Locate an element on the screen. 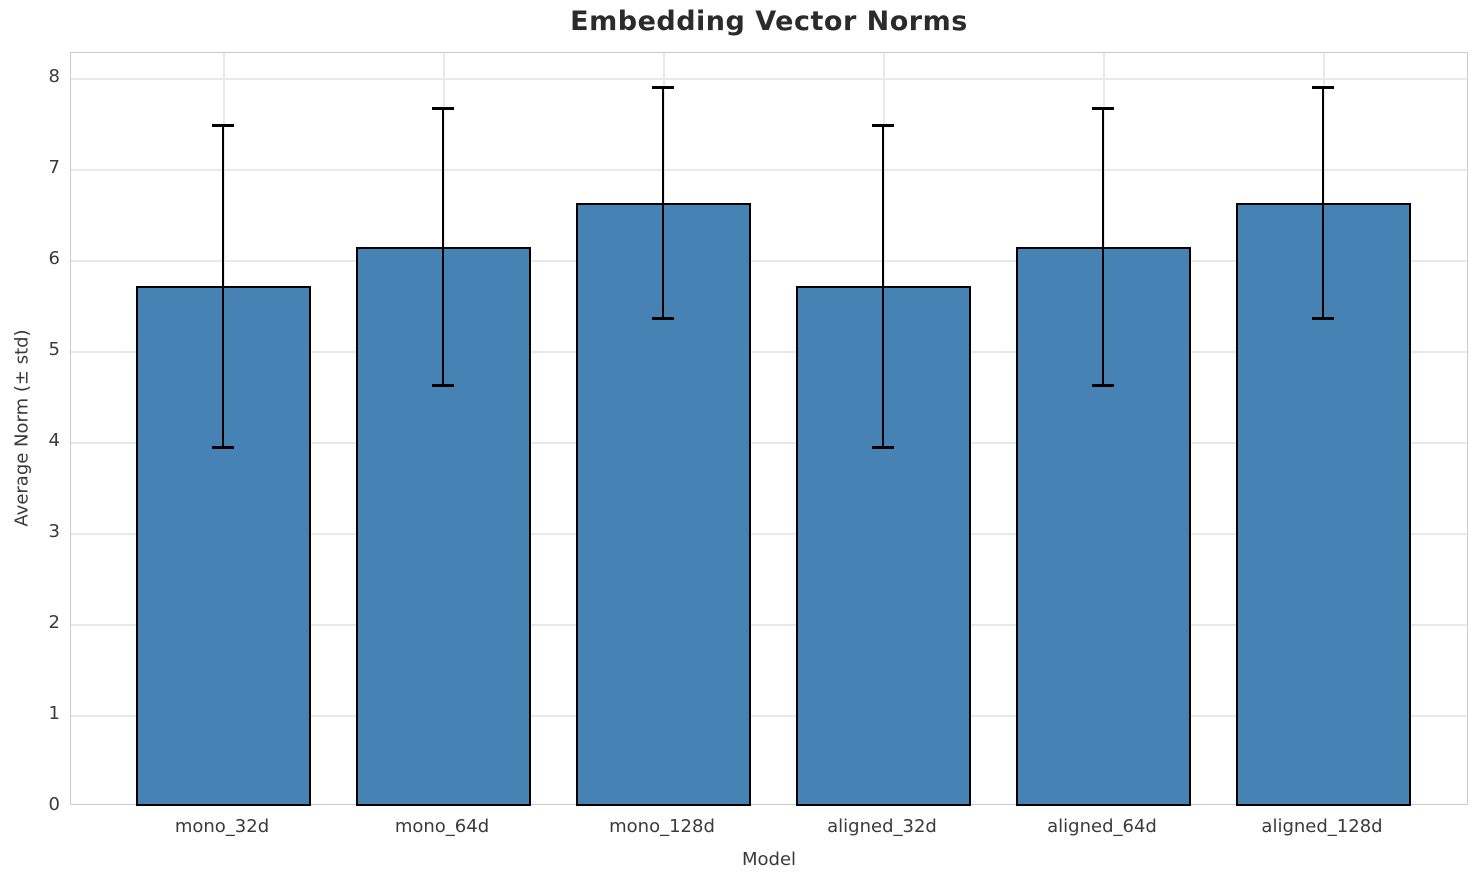  y-tick-label: 8 is located at coordinates (54, 76).